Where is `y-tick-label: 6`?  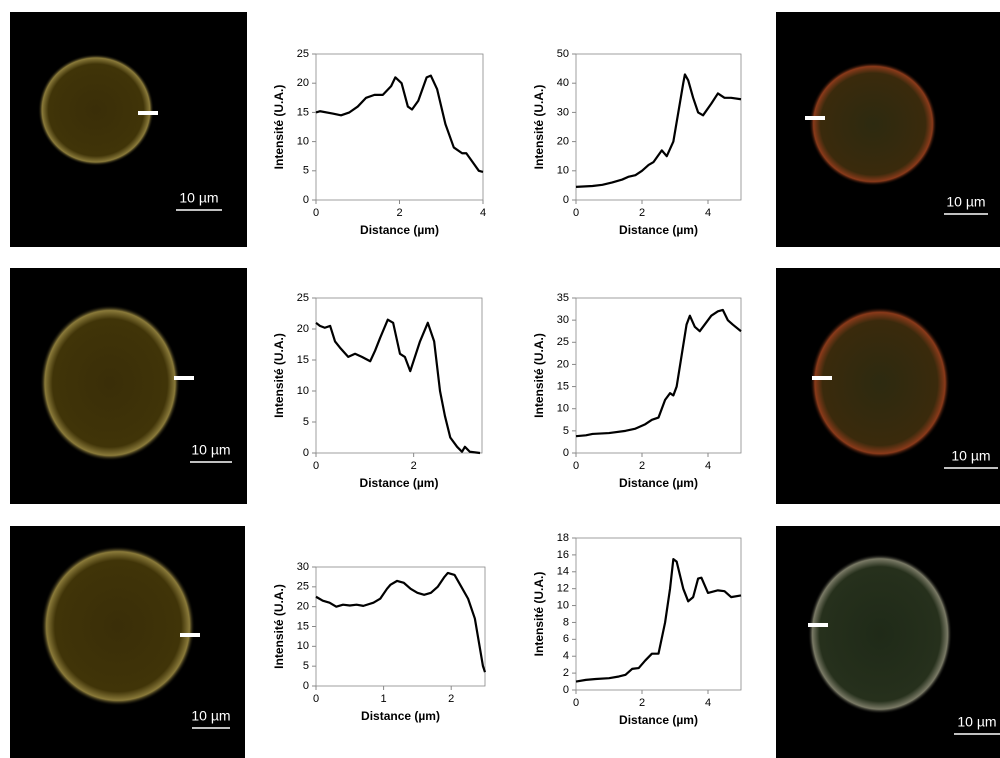 y-tick-label: 6 is located at coordinates (566, 639).